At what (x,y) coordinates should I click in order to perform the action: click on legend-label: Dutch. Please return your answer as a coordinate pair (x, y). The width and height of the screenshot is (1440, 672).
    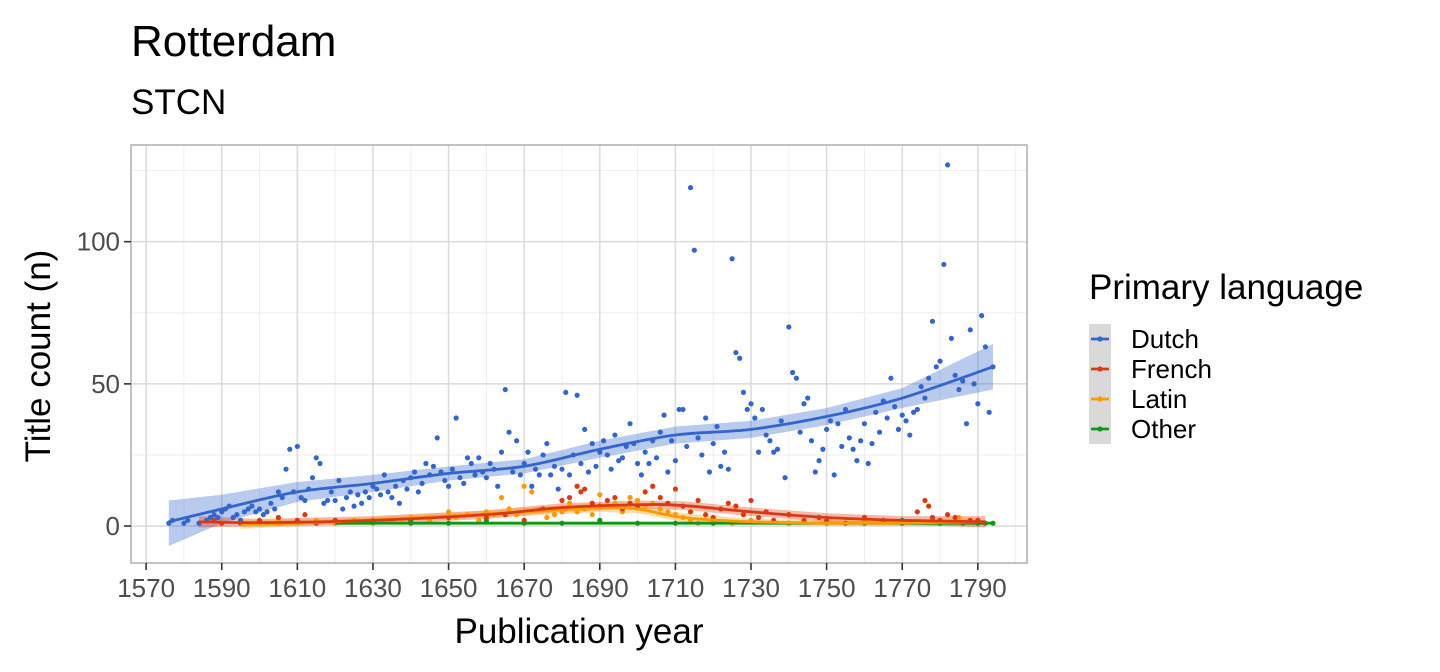
    Looking at the image, I should click on (1165, 339).